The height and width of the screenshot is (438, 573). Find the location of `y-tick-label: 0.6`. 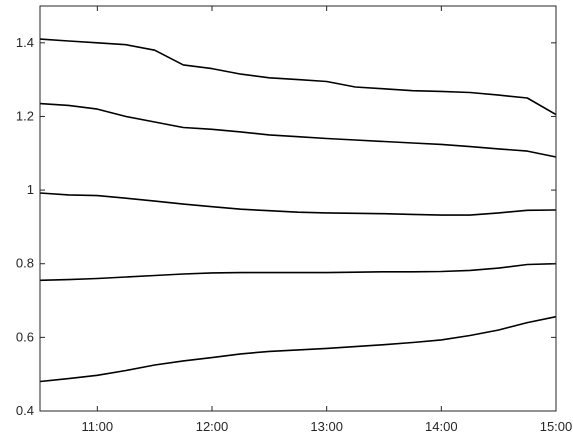

y-tick-label: 0.6 is located at coordinates (25, 336).